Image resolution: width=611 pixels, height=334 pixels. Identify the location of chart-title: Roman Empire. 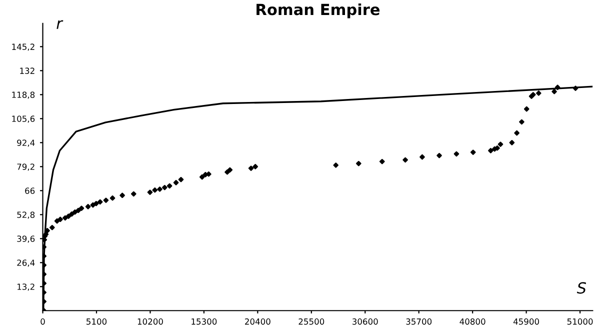
(318, 10).